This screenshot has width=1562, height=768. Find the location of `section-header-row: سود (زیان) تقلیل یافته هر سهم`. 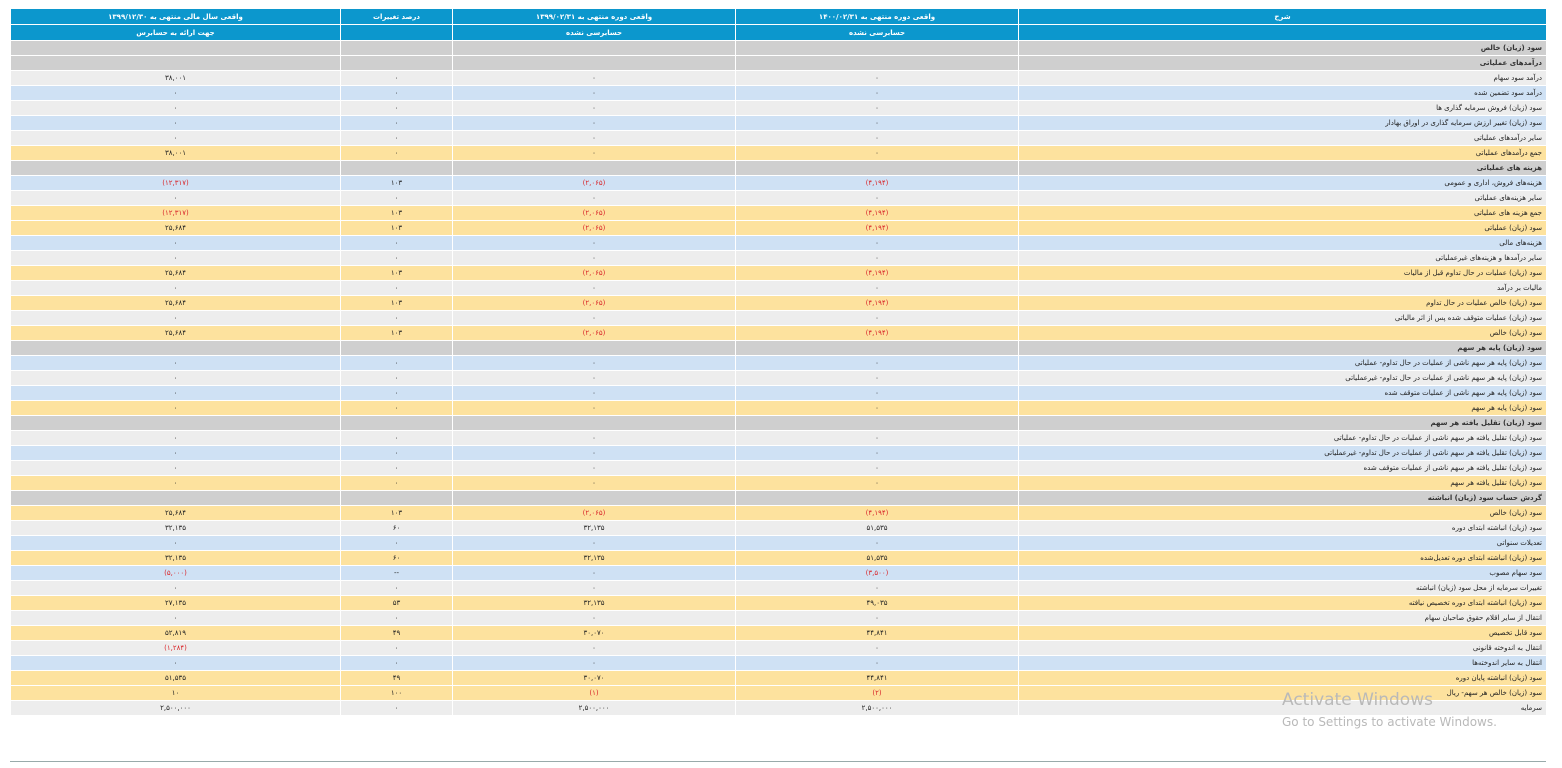

section-header-row: سود (زیان) تقلیل یافته هر سهم is located at coordinates (778, 423).